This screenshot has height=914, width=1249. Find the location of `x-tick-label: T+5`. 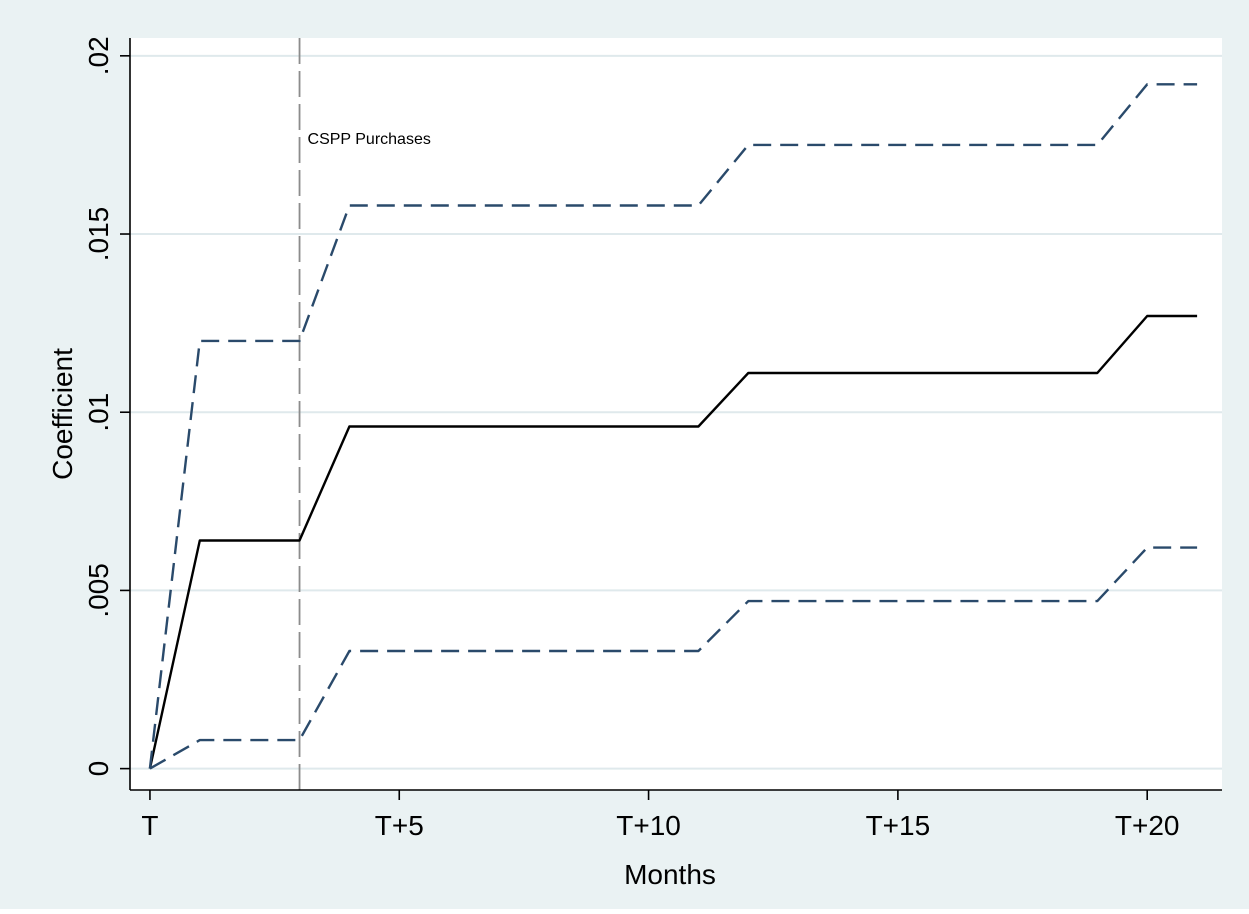

x-tick-label: T+5 is located at coordinates (399, 825).